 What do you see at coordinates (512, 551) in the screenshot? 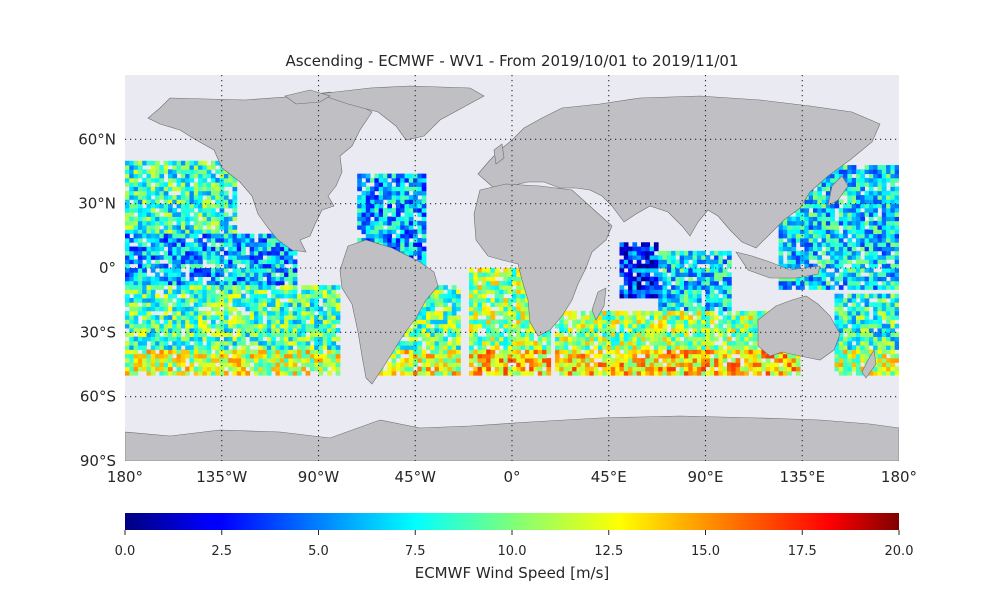
I see `colorbar-tick-label: 10.0` at bounding box center [512, 551].